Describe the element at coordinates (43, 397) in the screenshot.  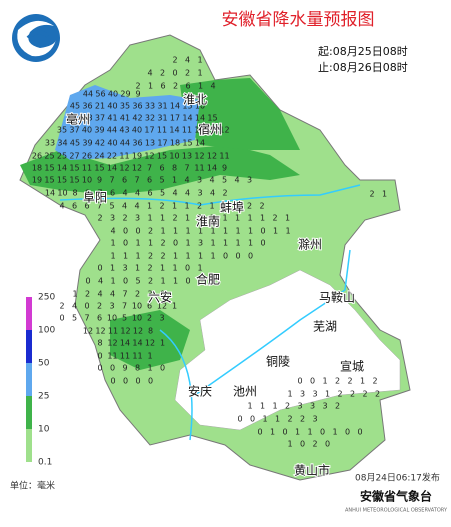
I see `legend-label: 25` at that location.